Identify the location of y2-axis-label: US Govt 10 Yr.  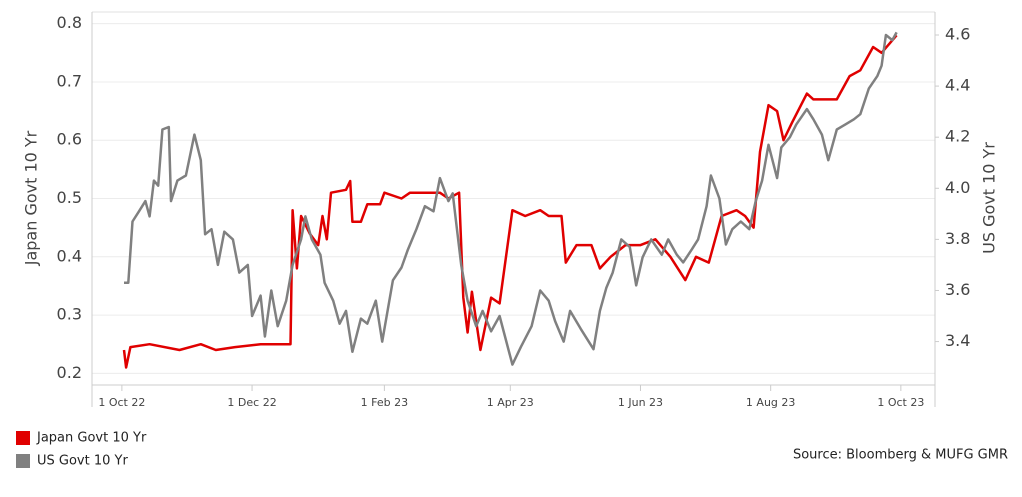
(989, 198).